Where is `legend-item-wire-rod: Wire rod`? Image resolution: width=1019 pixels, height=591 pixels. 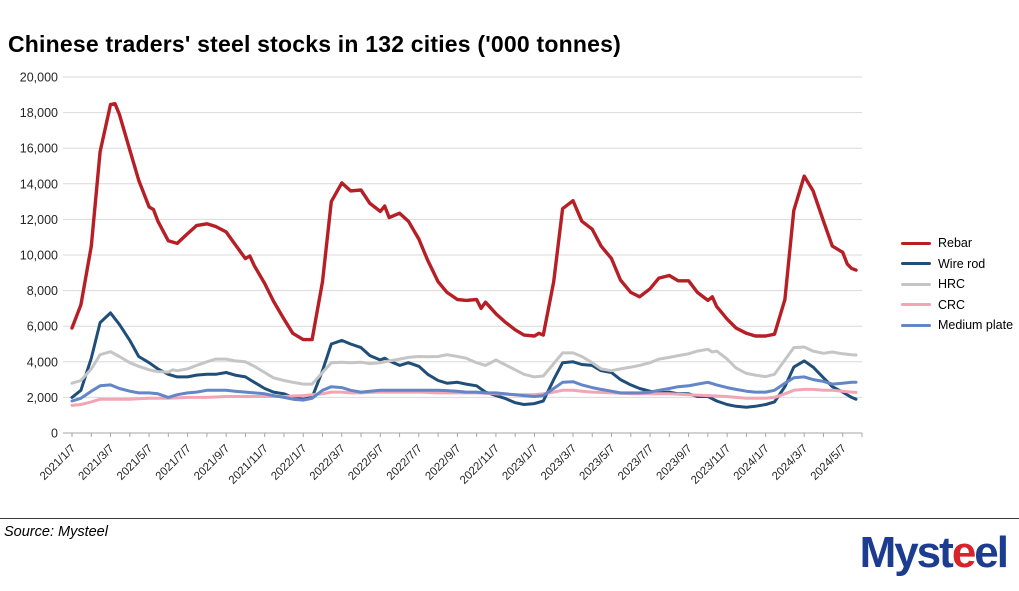 legend-item-wire-rod: Wire rod is located at coordinates (957, 264).